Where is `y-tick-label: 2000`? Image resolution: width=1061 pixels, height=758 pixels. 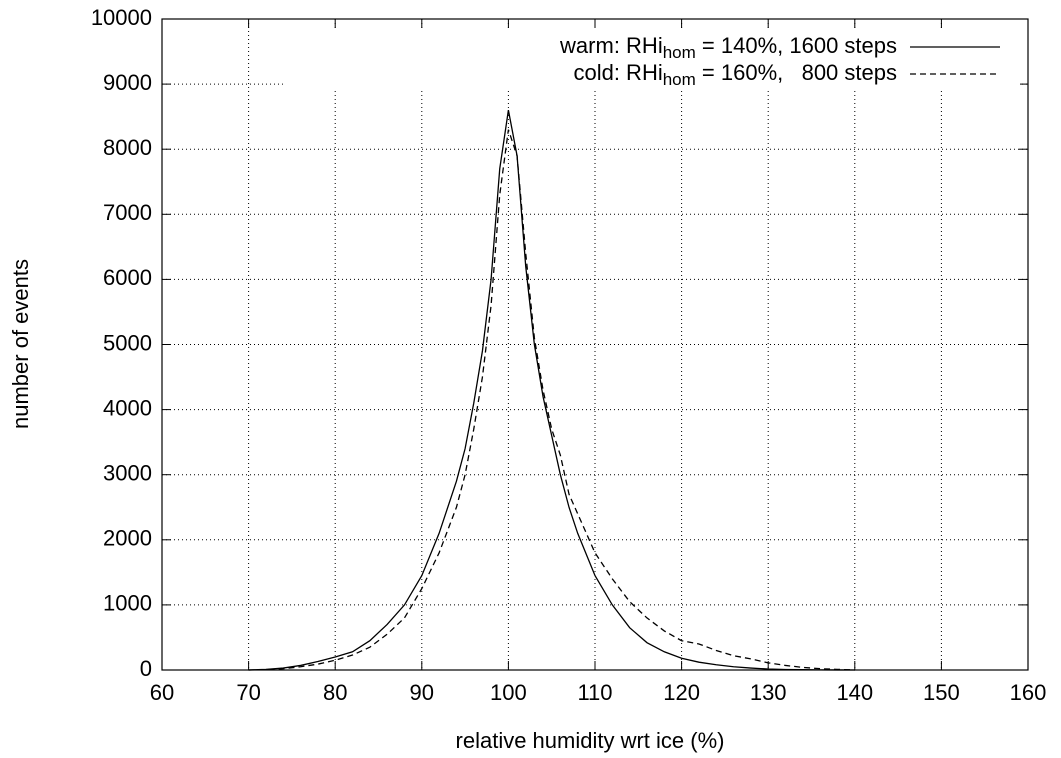 y-tick-label: 2000 is located at coordinates (127, 538).